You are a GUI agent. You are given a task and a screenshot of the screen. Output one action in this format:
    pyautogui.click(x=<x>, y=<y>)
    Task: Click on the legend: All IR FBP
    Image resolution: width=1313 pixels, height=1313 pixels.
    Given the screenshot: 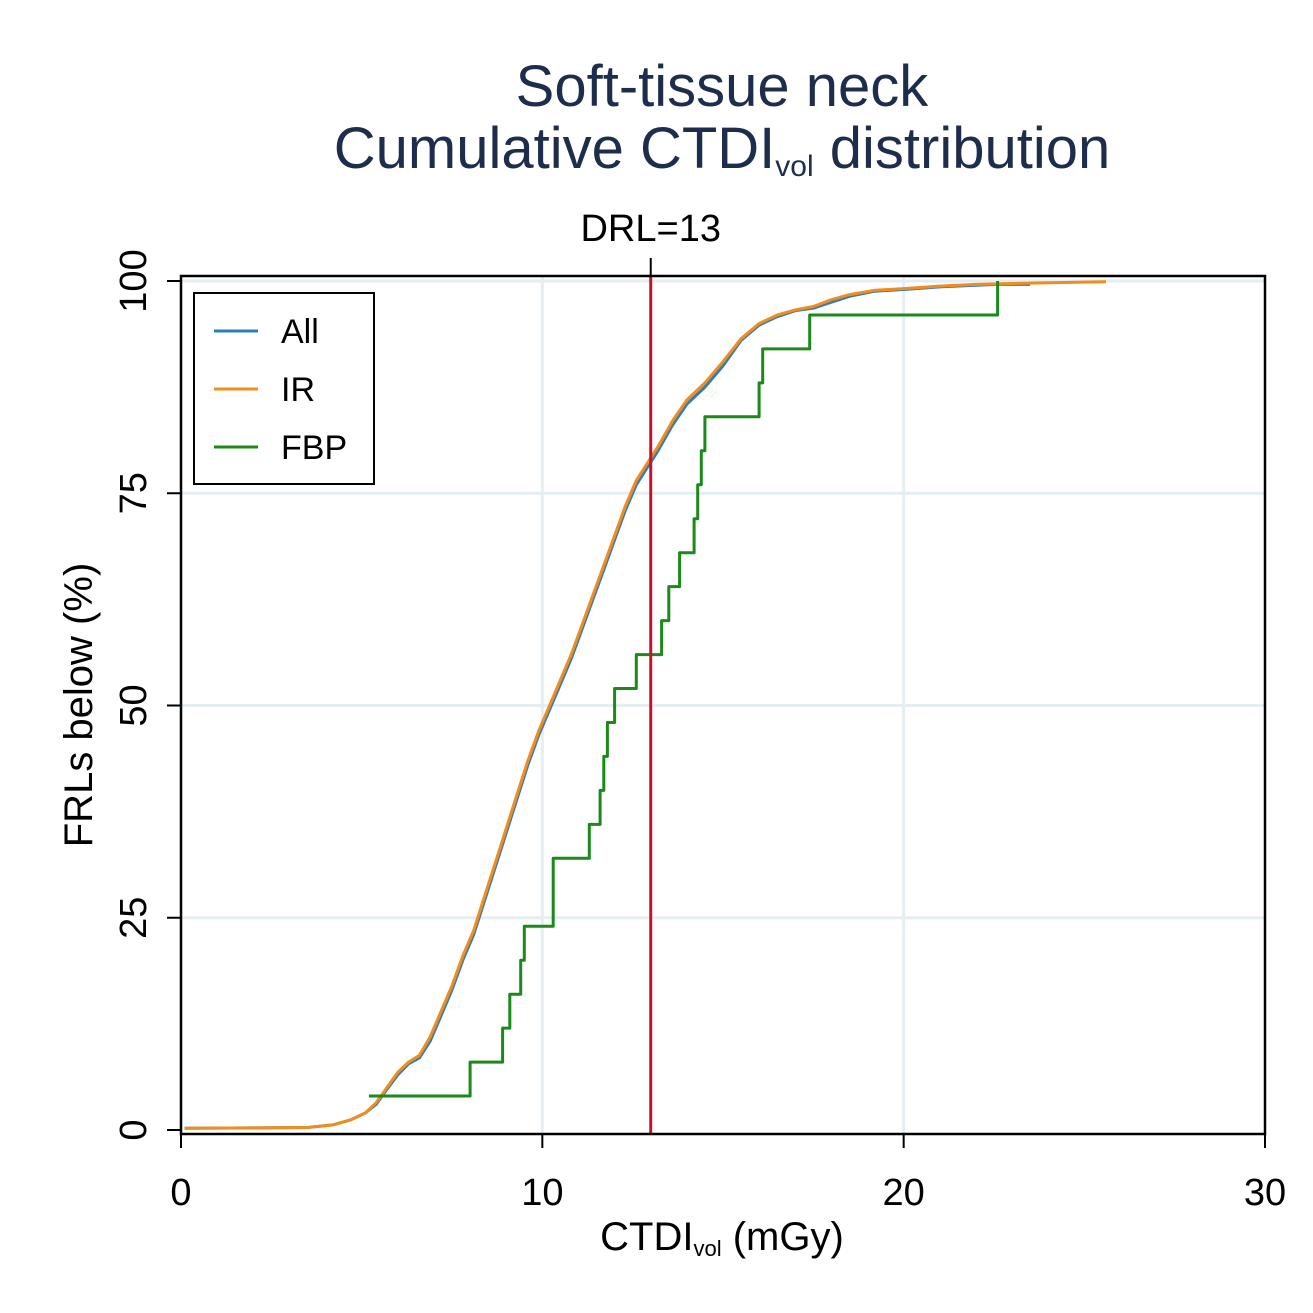 What is the action you would take?
    pyautogui.click(x=284, y=388)
    